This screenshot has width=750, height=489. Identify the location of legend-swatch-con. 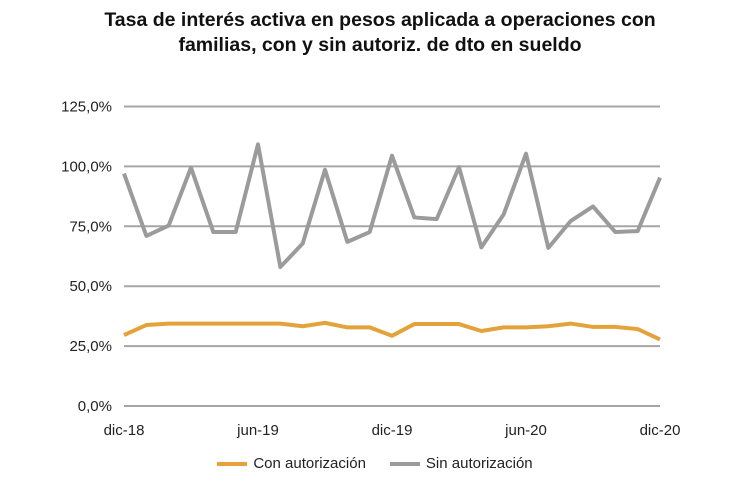
(232, 463).